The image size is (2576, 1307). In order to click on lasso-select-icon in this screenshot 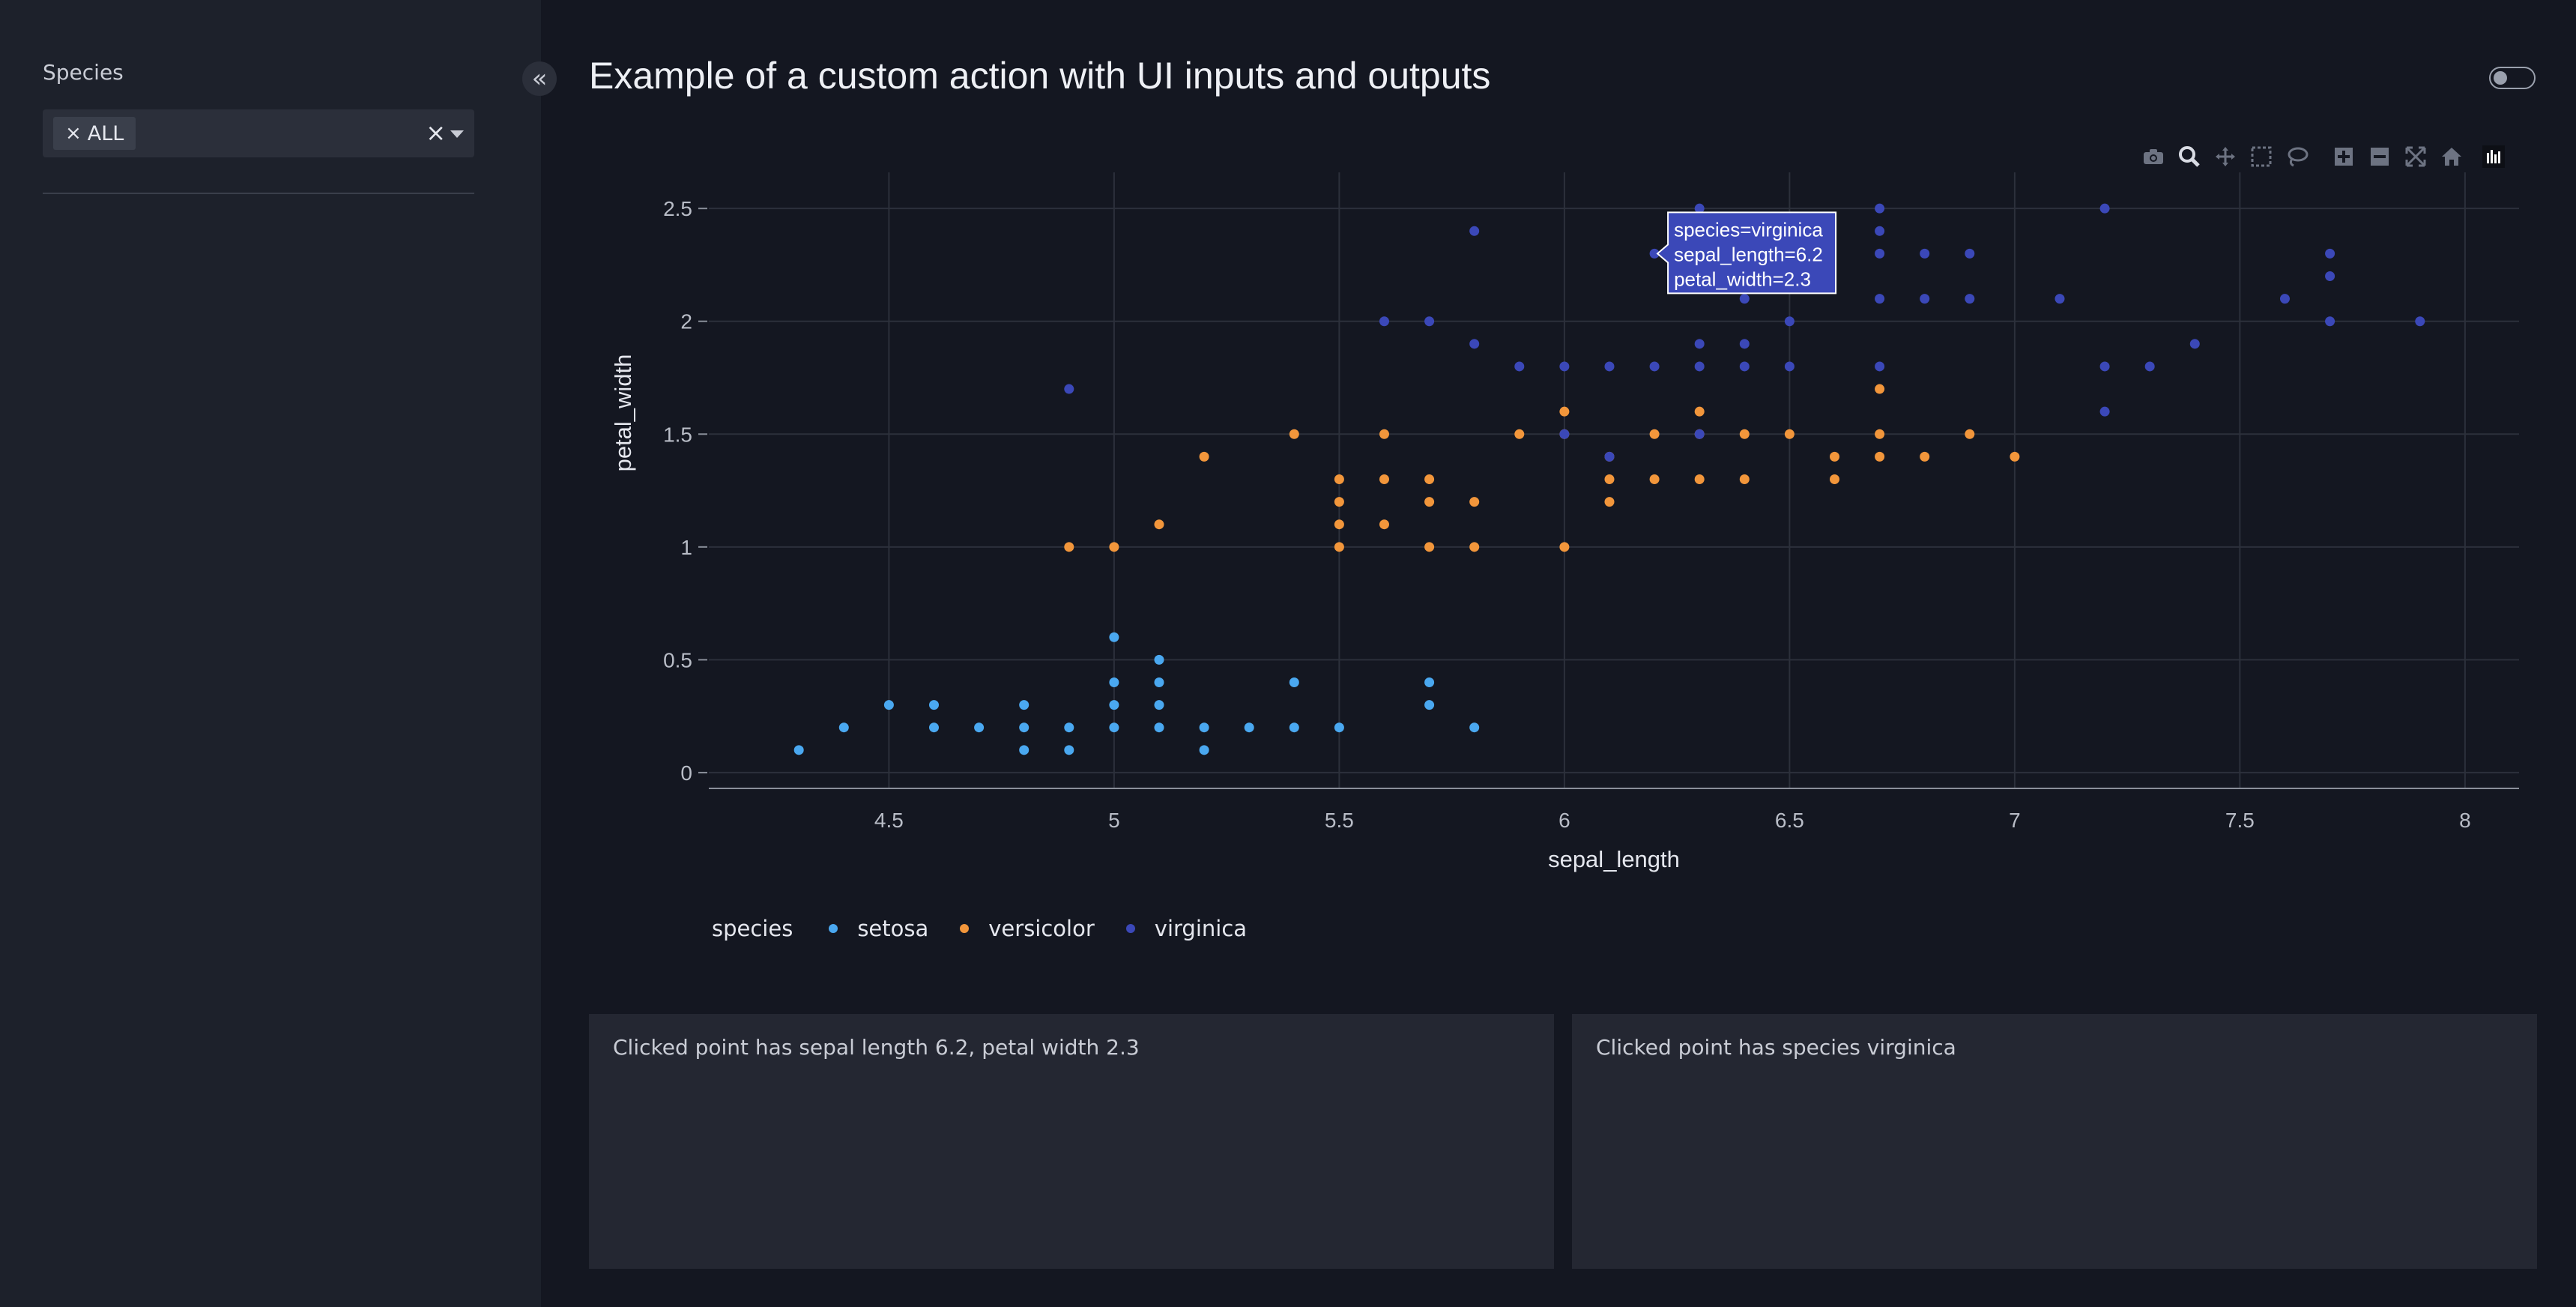, I will do `click(2297, 156)`.